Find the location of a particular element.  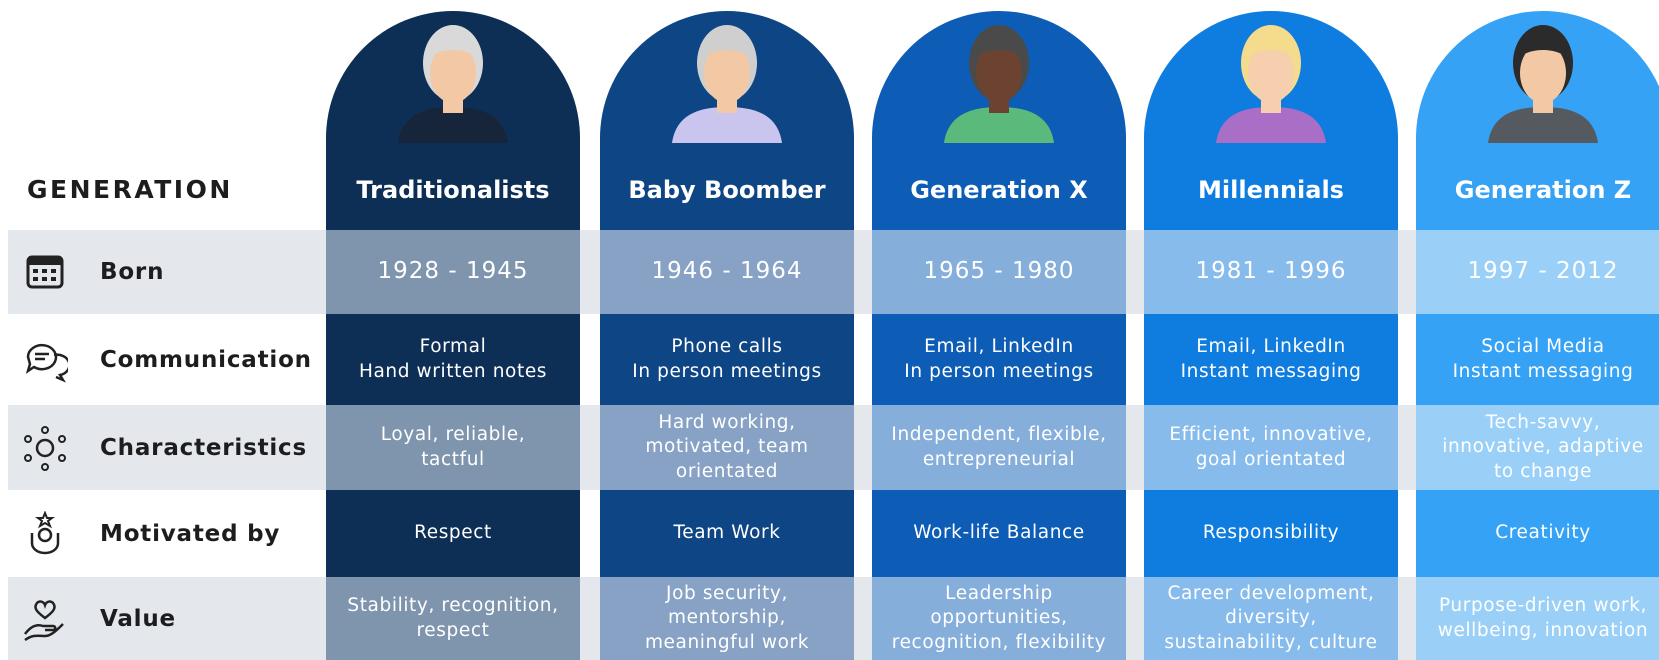

generation-header: Generation Z is located at coordinates (1537, 120).